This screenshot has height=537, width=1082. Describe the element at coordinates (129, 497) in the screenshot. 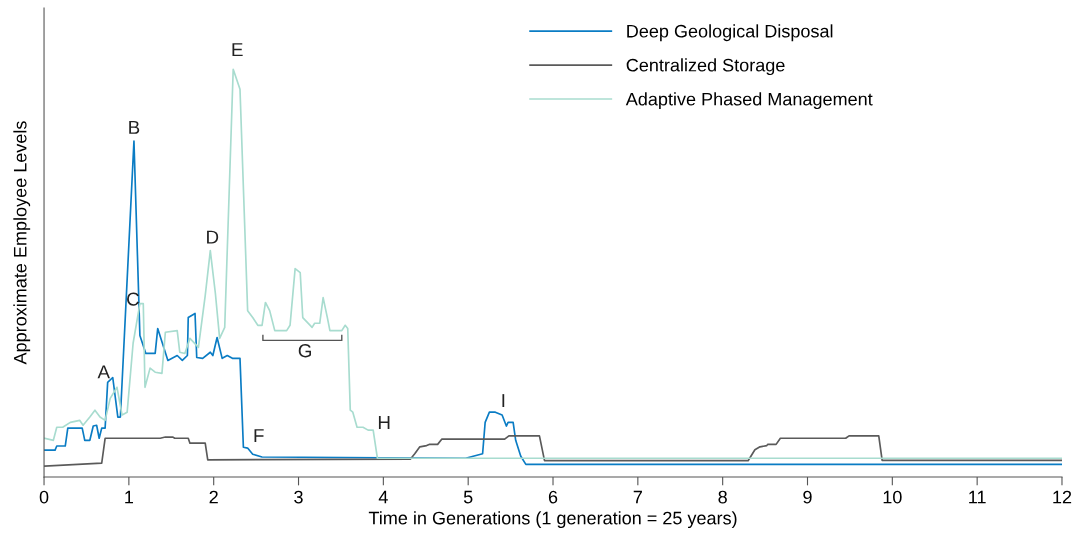

I see `x-tick-label: 1` at that location.